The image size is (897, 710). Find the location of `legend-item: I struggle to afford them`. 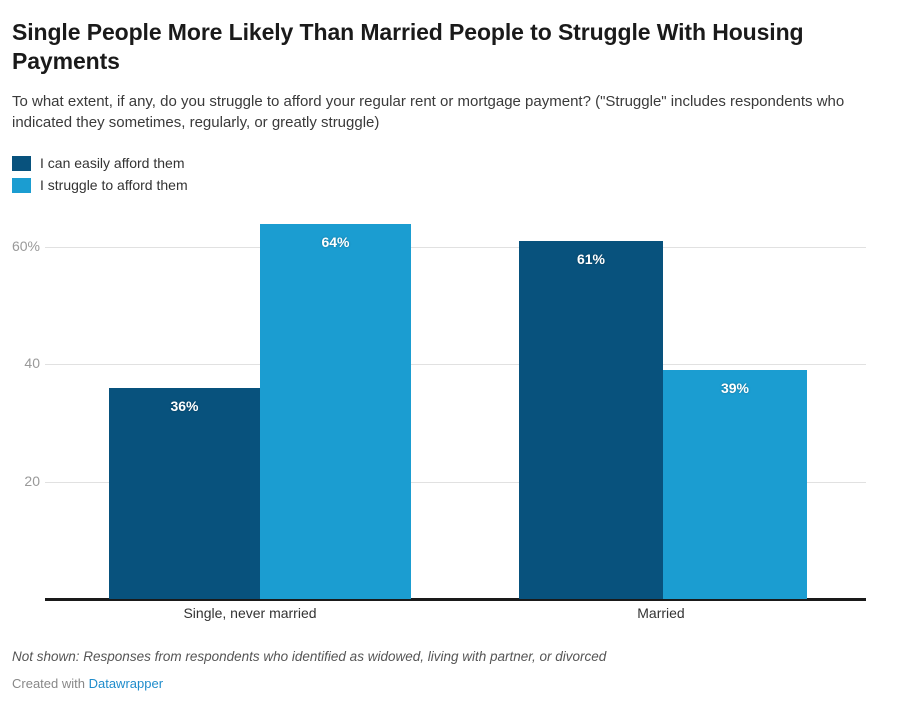

legend-item: I struggle to afford them is located at coordinates (100, 185).